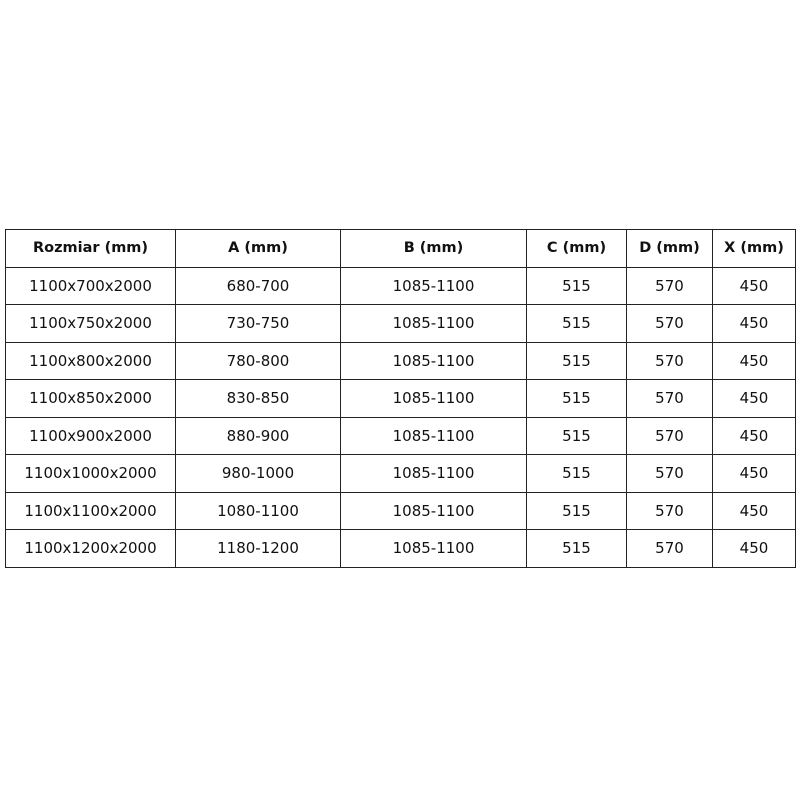 The height and width of the screenshot is (800, 800). Describe the element at coordinates (90, 398) in the screenshot. I see `table-cell: 1100x850x2000` at that location.